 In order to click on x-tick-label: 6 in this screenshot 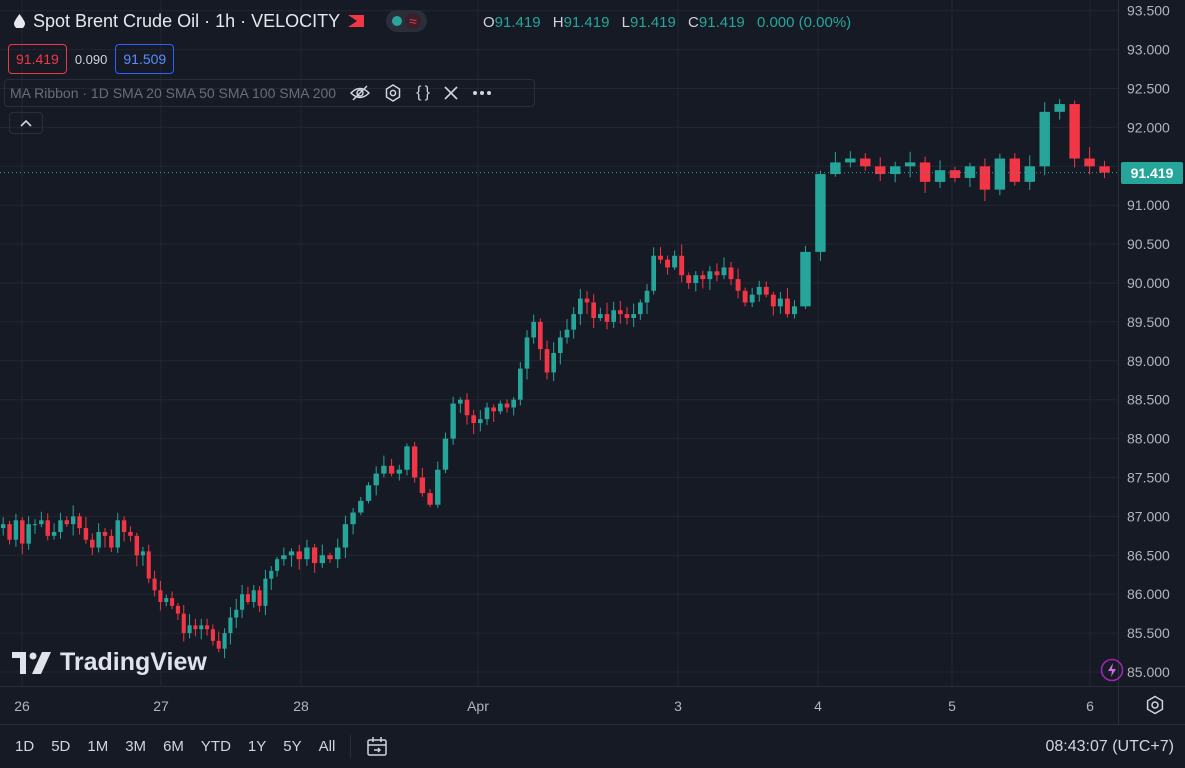, I will do `click(1090, 706)`.